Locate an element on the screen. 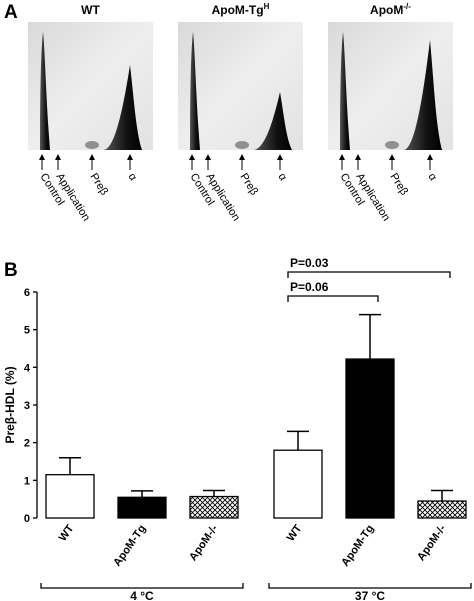  gel-title: ApoM-/- is located at coordinates (390, 9).